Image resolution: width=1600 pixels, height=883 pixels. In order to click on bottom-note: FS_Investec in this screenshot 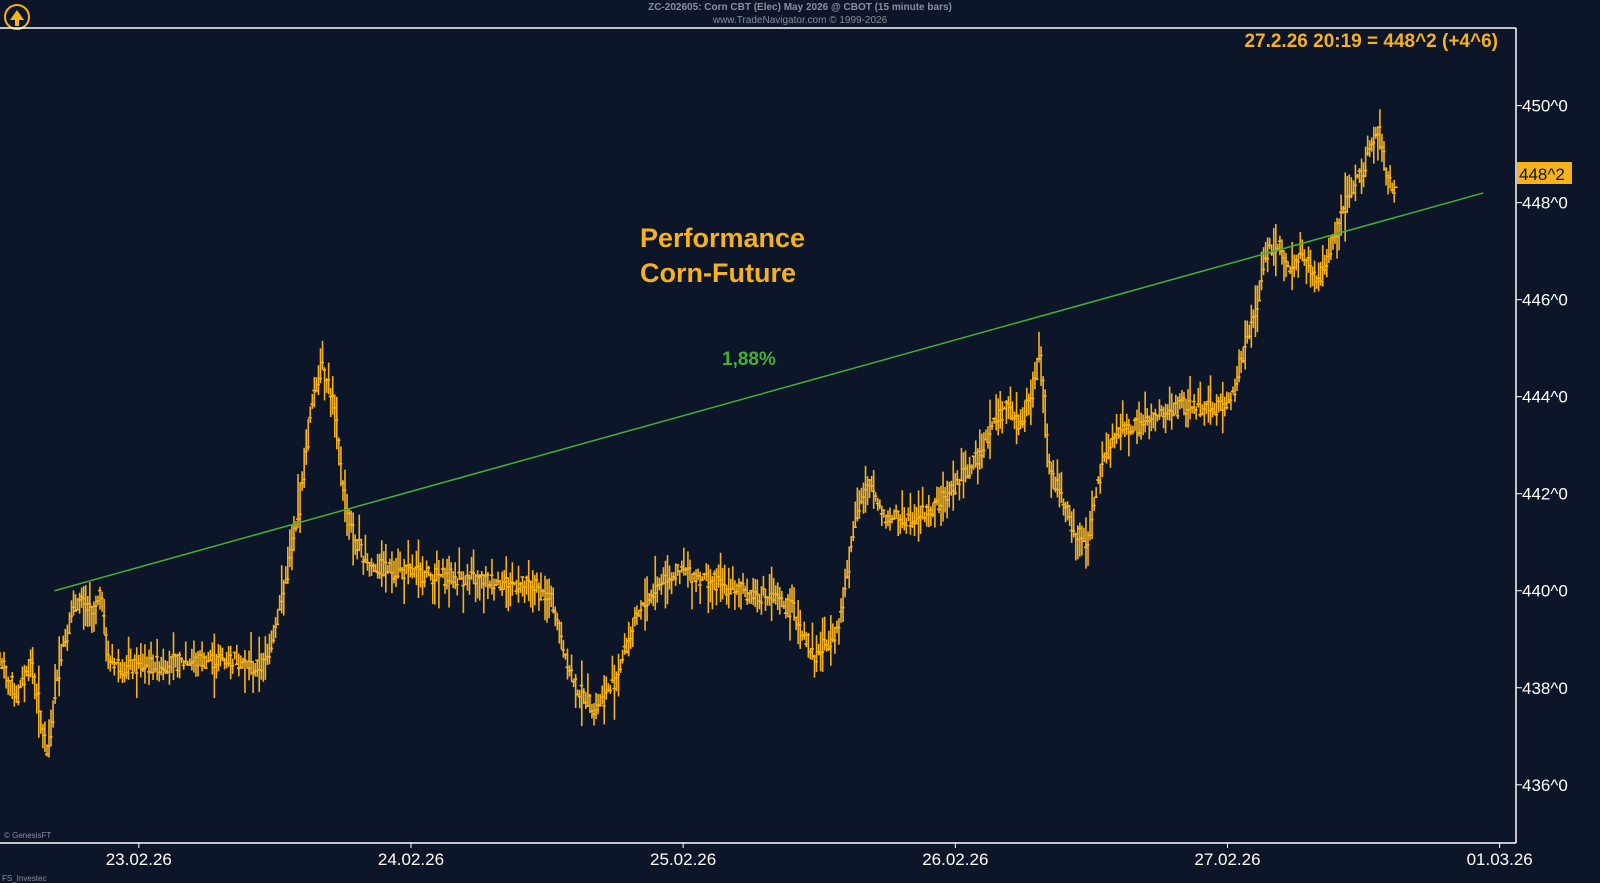, I will do `click(24, 878)`.